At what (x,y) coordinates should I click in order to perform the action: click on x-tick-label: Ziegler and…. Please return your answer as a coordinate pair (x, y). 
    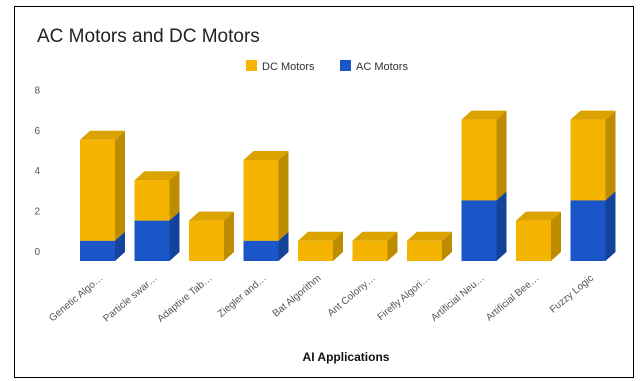
    Looking at the image, I should click on (242, 296).